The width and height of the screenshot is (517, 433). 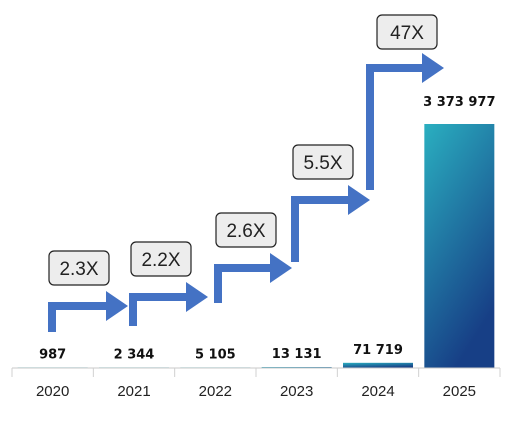 I want to click on bar-2025, so click(x=459, y=246).